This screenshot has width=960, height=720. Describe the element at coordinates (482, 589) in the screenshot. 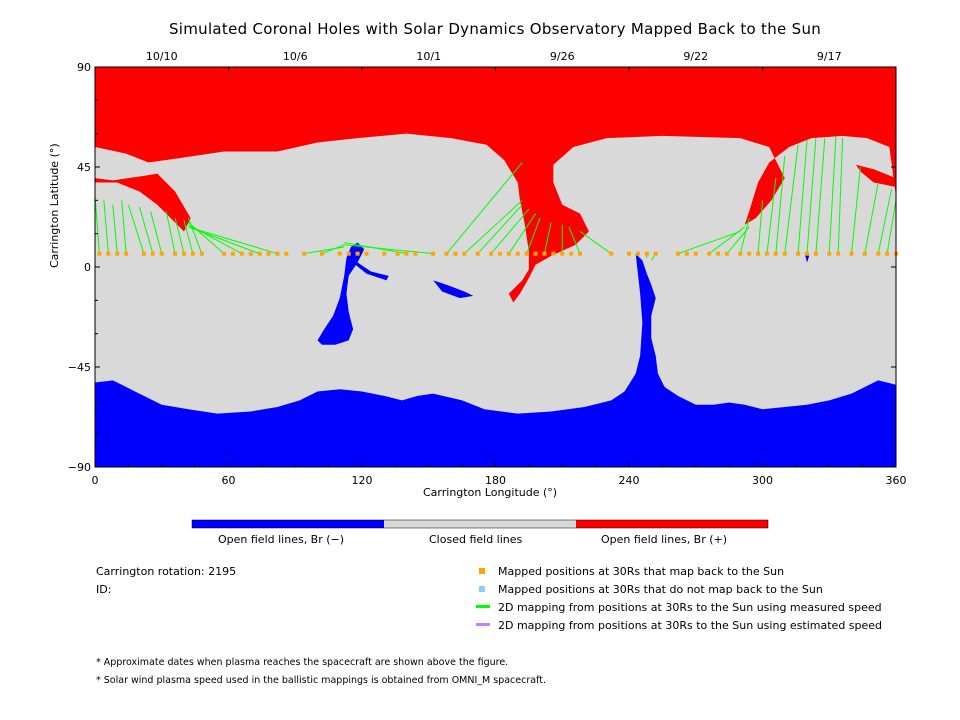

I see `unmapped-square-icon` at that location.